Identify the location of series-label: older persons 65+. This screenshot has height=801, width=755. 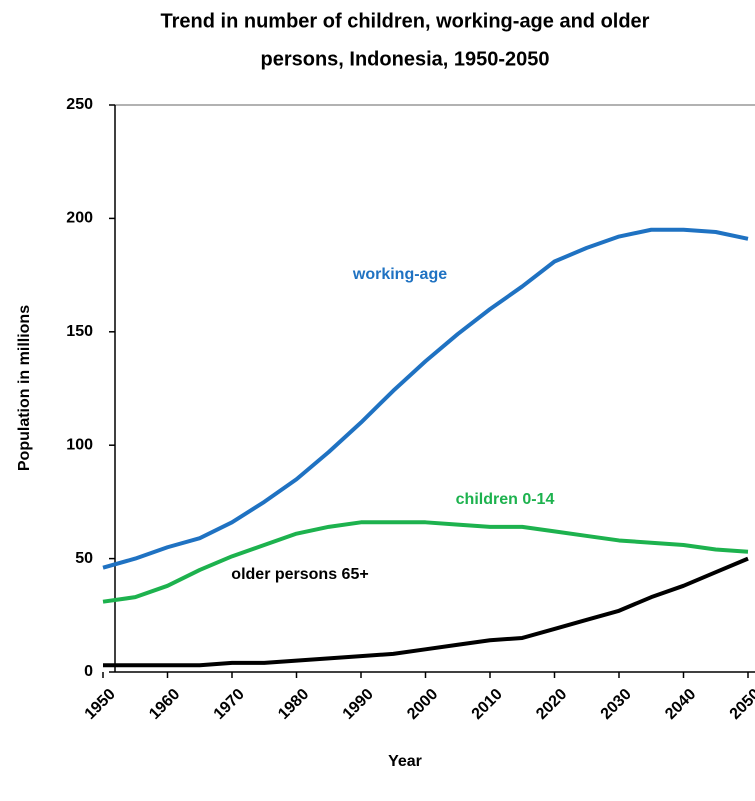
(299, 574).